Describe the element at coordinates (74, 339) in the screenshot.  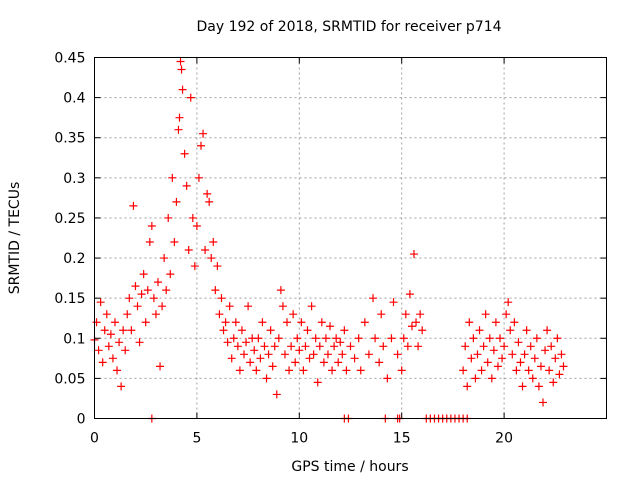
I see `y-tick-label: 0.1` at that location.